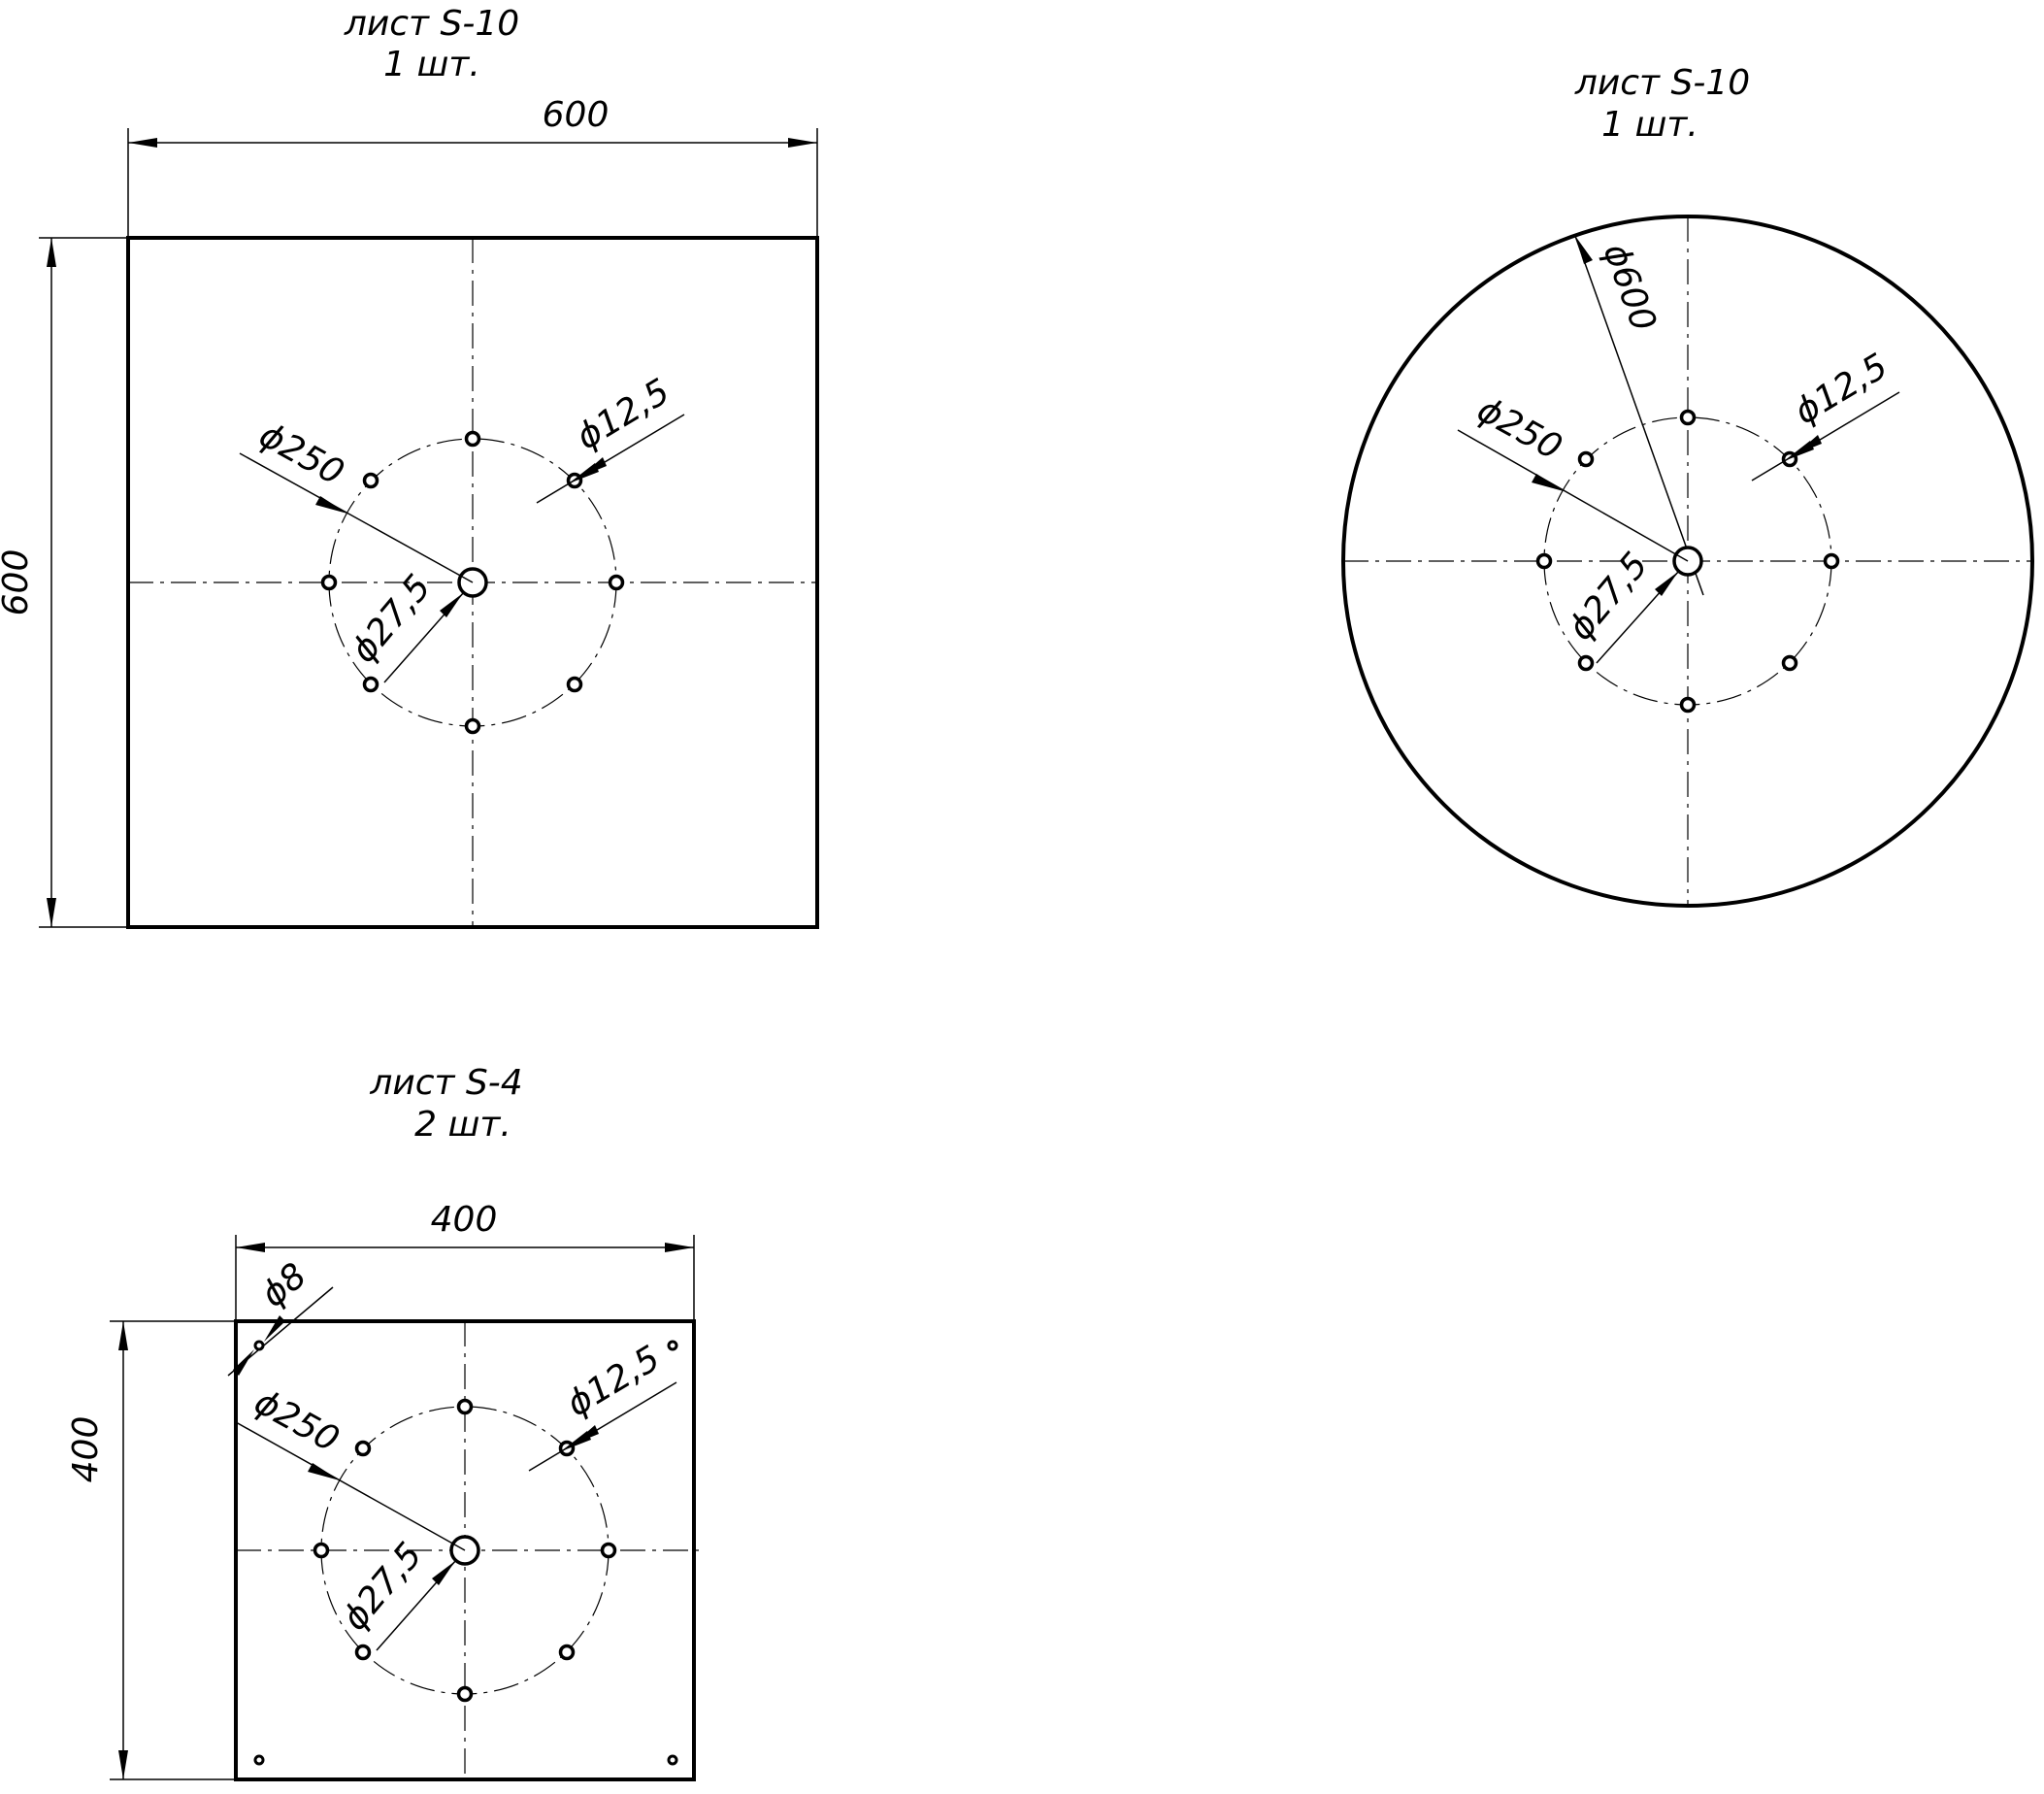 The image size is (2044, 1794). What do you see at coordinates (151, 1550) in the screenshot?
I see `height-dimension: 400` at bounding box center [151, 1550].